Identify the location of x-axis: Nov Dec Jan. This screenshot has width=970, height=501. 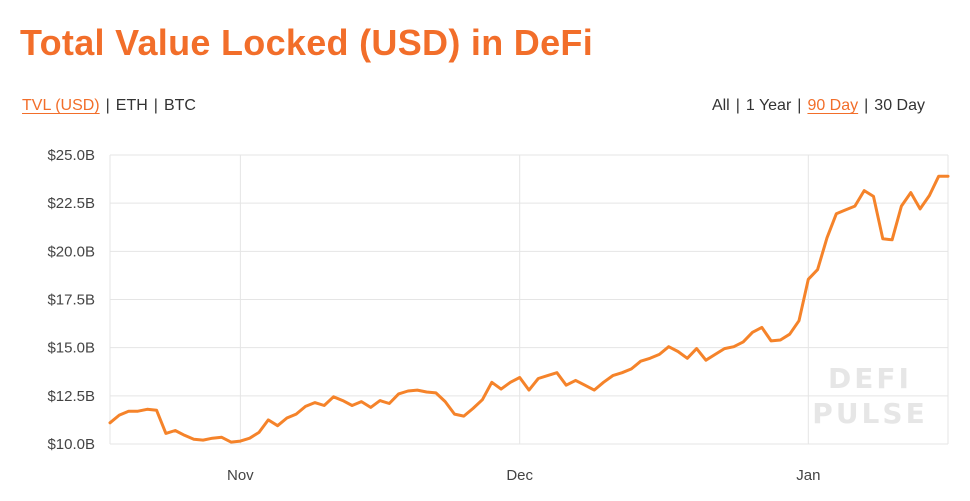
(523, 475).